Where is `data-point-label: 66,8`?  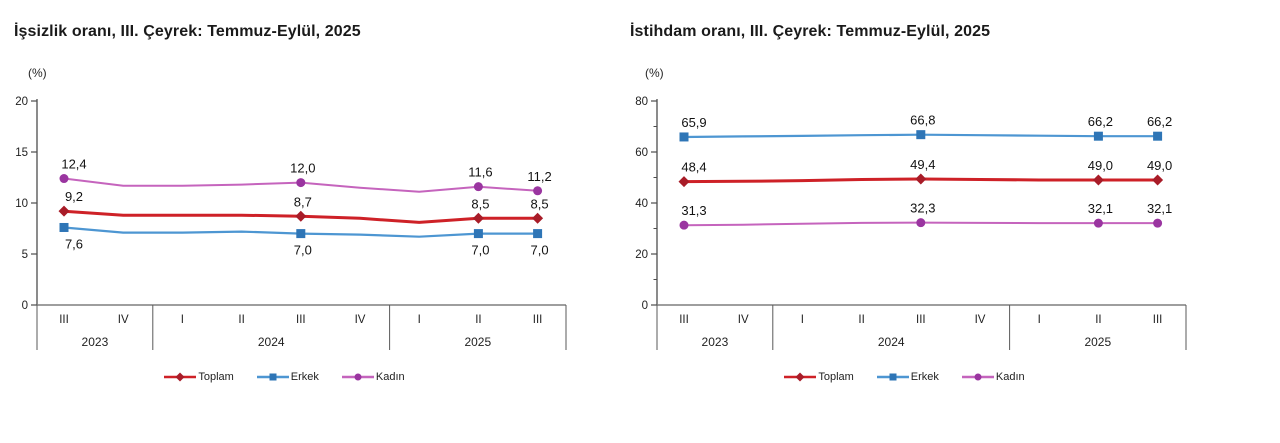
data-point-label: 66,8 is located at coordinates (922, 120).